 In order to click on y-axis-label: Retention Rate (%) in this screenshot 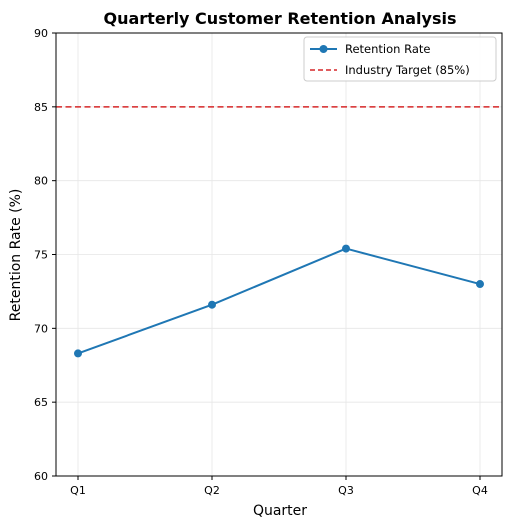, I will do `click(16, 255)`.